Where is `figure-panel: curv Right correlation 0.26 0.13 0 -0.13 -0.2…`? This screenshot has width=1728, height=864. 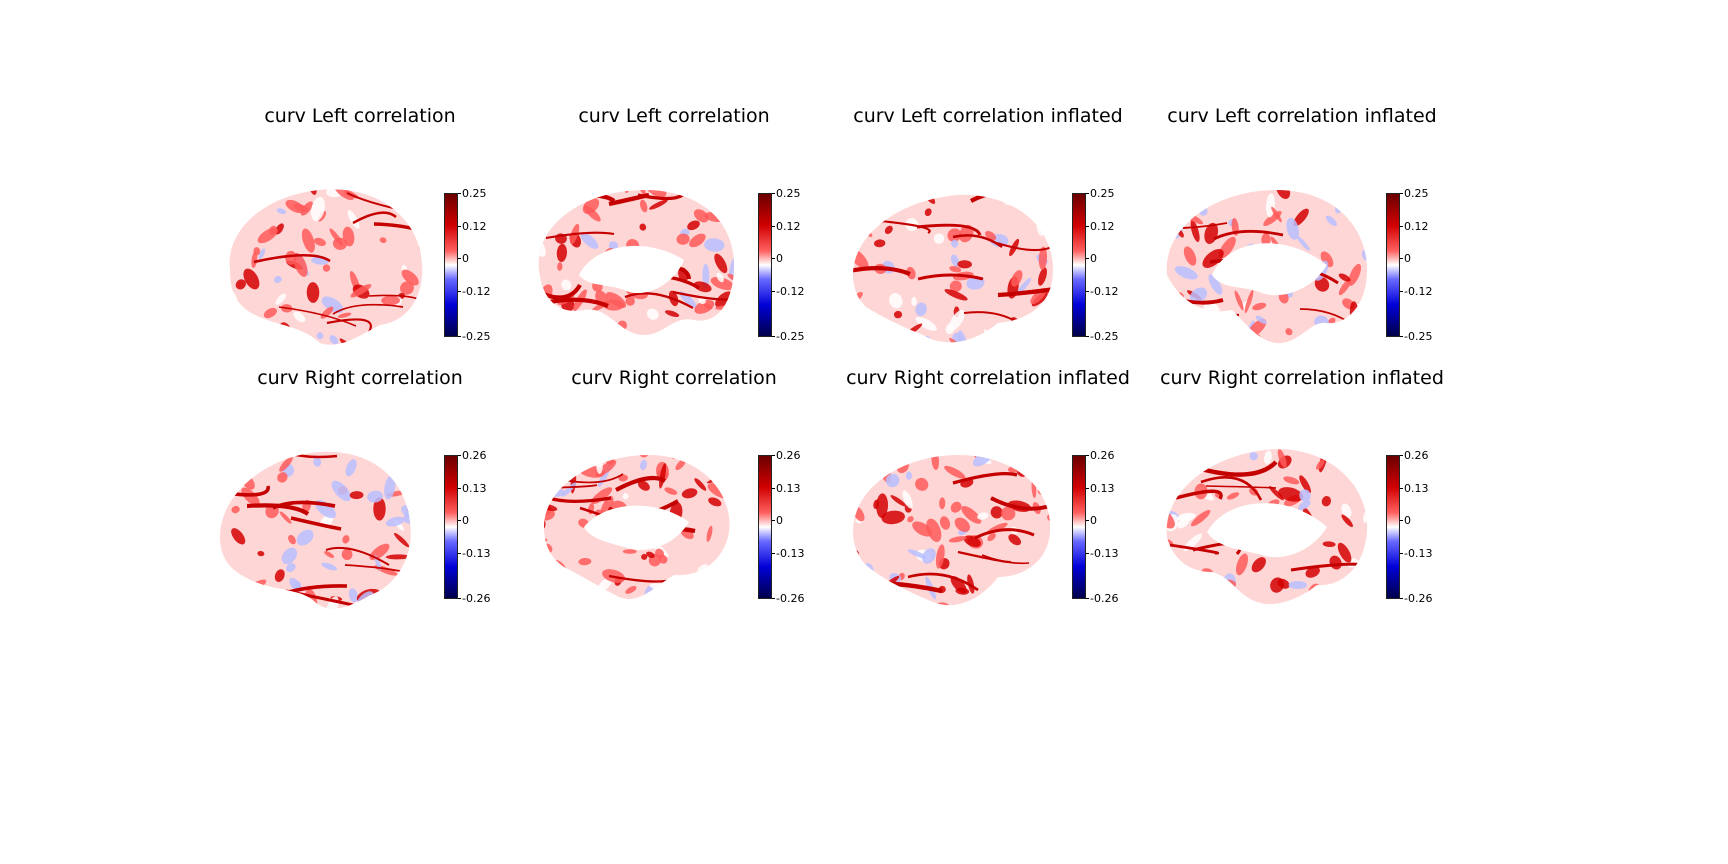
figure-panel: curv Right correlation 0.26 0.13 0 -0.13 -0.2… is located at coordinates (684, 497).